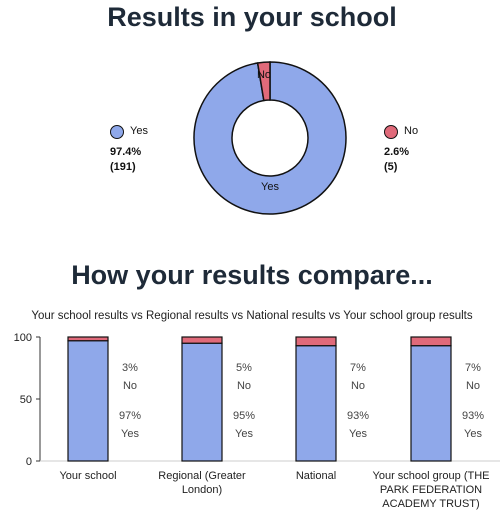 The width and height of the screenshot is (504, 513). I want to click on legend-no-percent: 2.6%, so click(397, 152).